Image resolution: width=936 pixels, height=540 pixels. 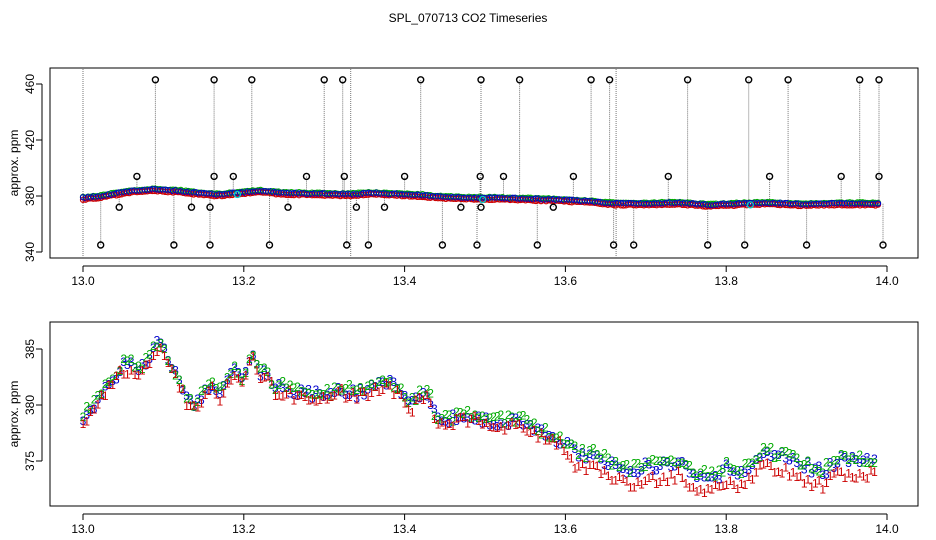 What do you see at coordinates (566, 281) in the screenshot?
I see `top-x-tick-label: 13.6` at bounding box center [566, 281].